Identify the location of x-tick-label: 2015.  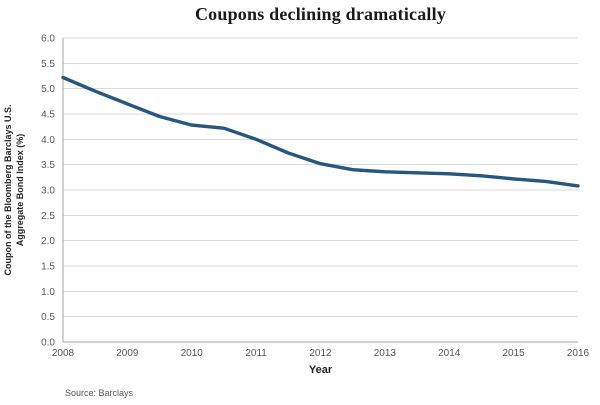
(514, 353).